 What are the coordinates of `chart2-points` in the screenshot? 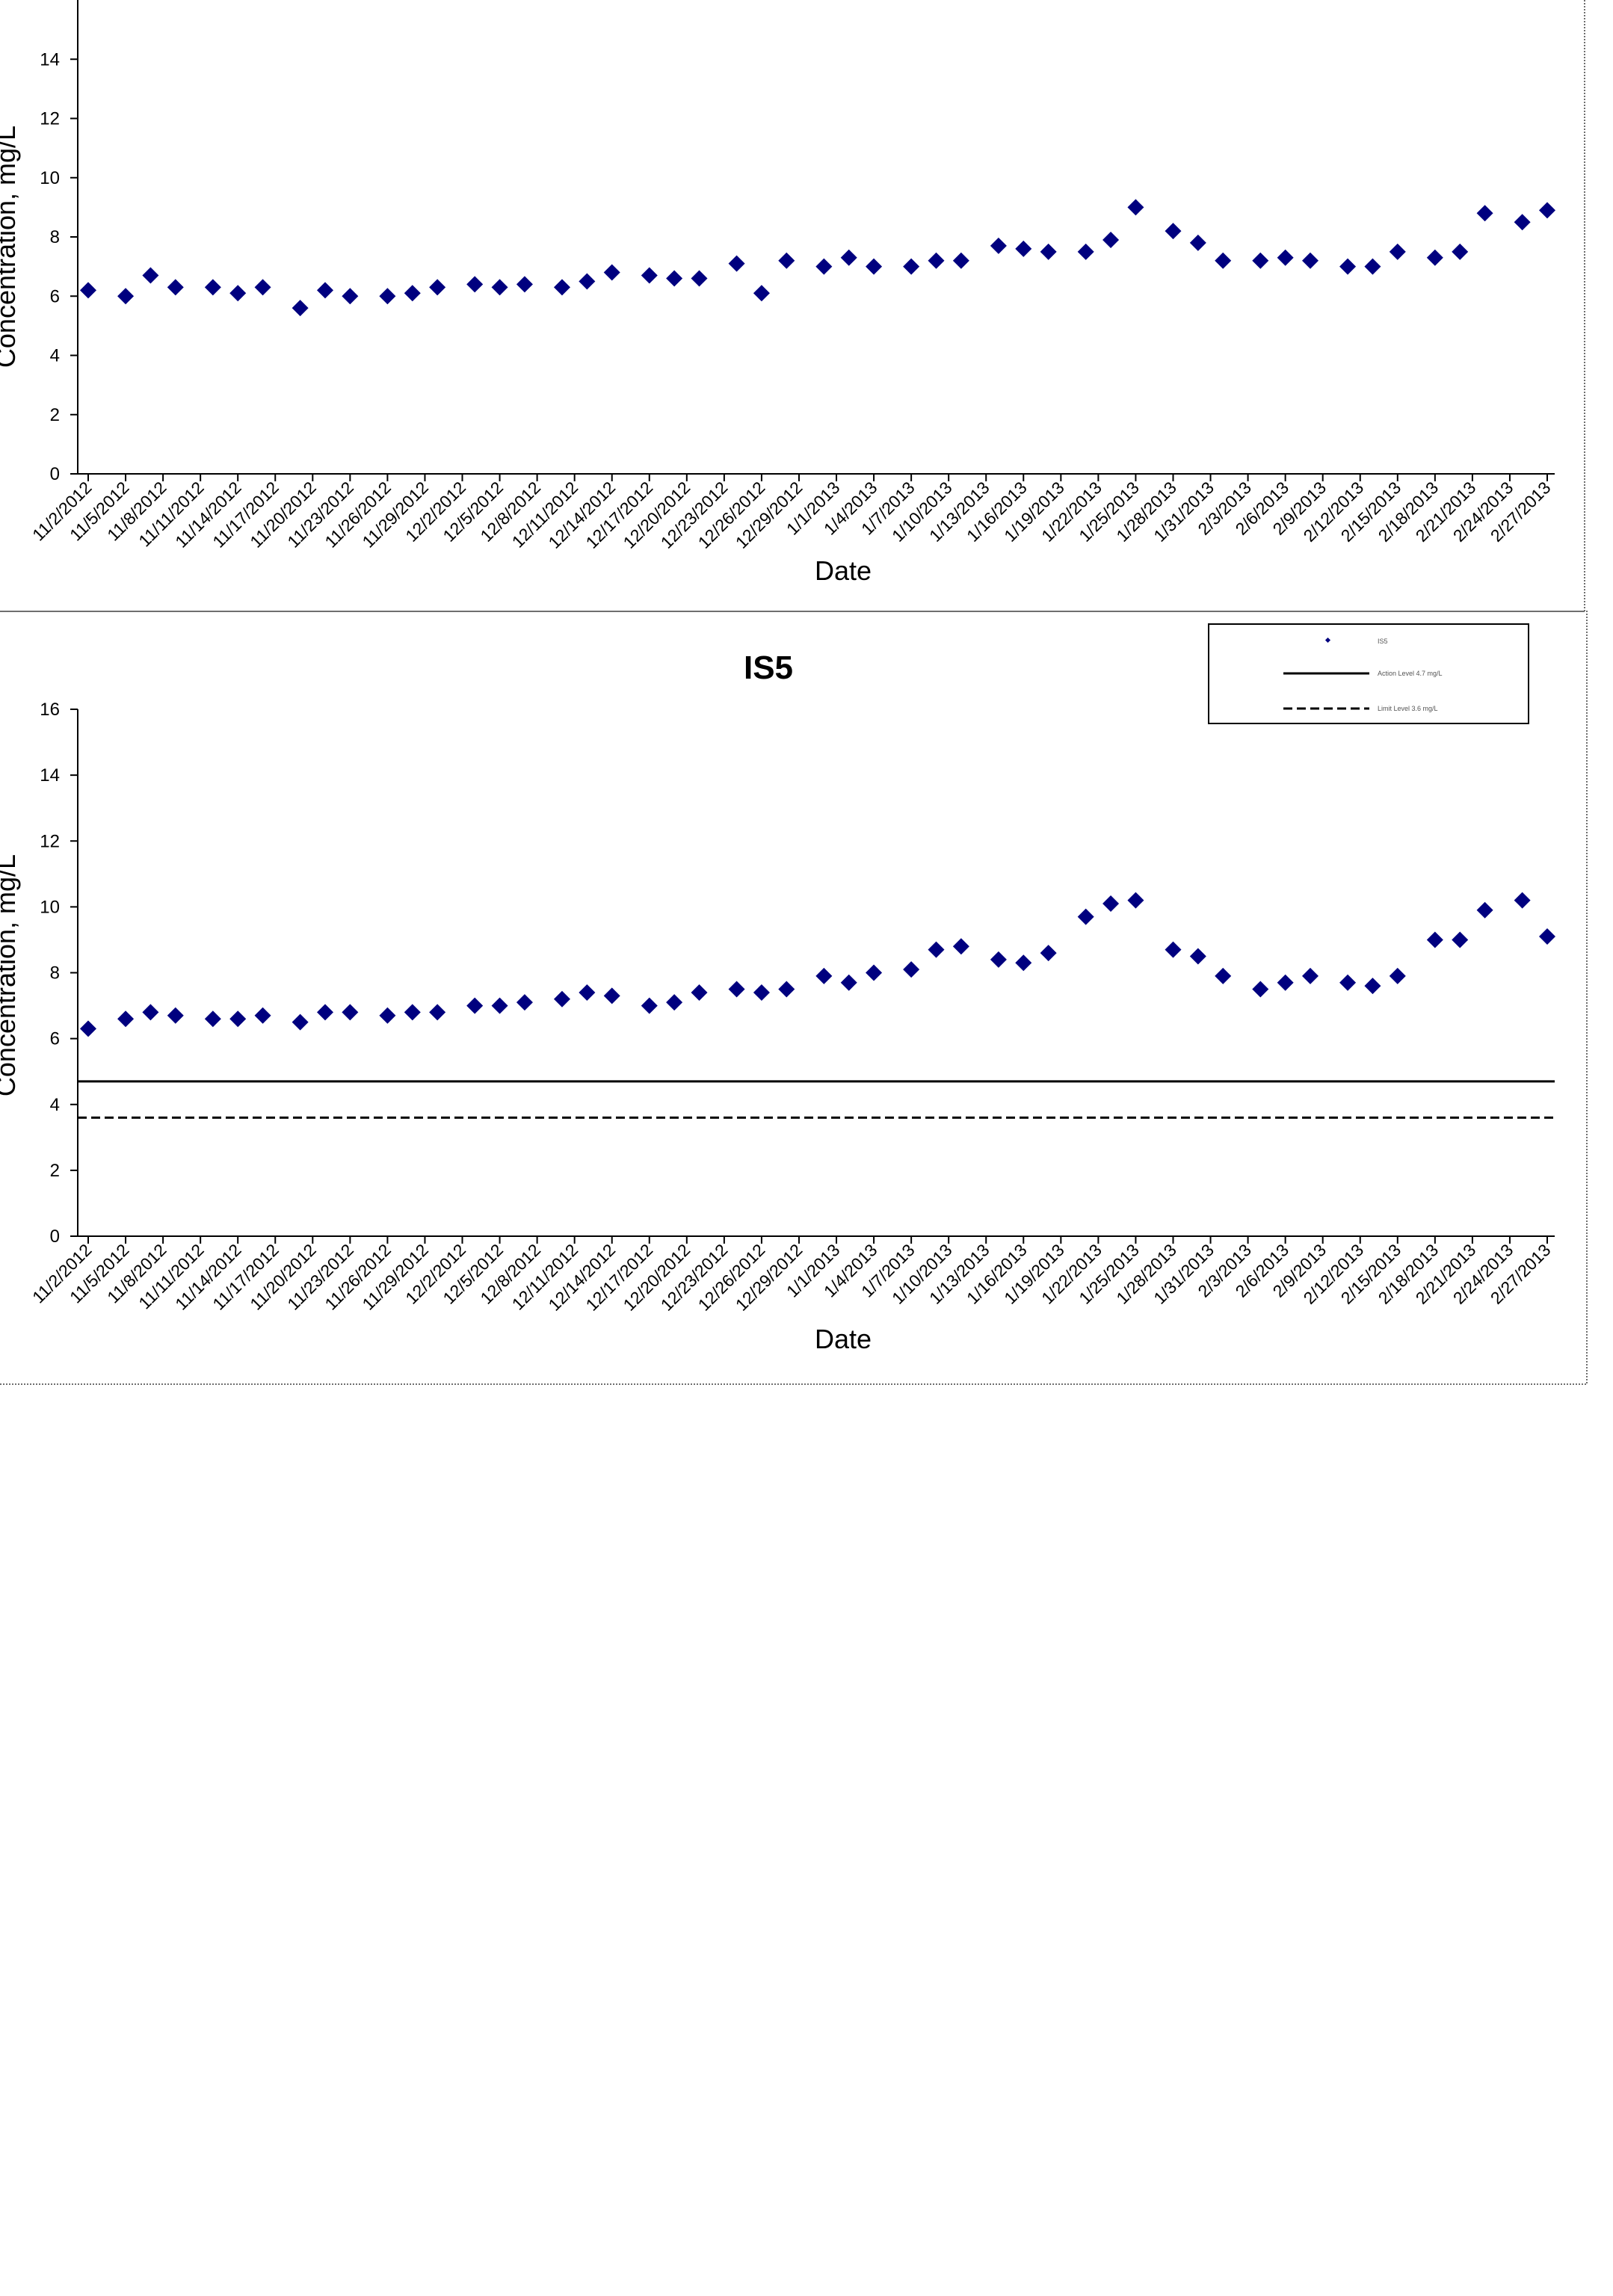 It's located at (818, 965).